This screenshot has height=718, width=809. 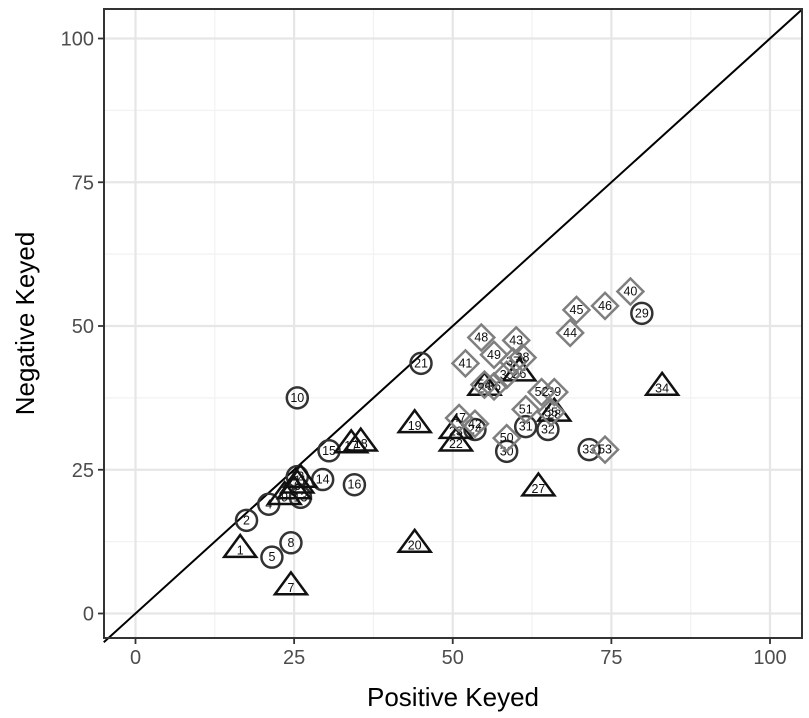 I want to click on point-label: 11, so click(x=300, y=480).